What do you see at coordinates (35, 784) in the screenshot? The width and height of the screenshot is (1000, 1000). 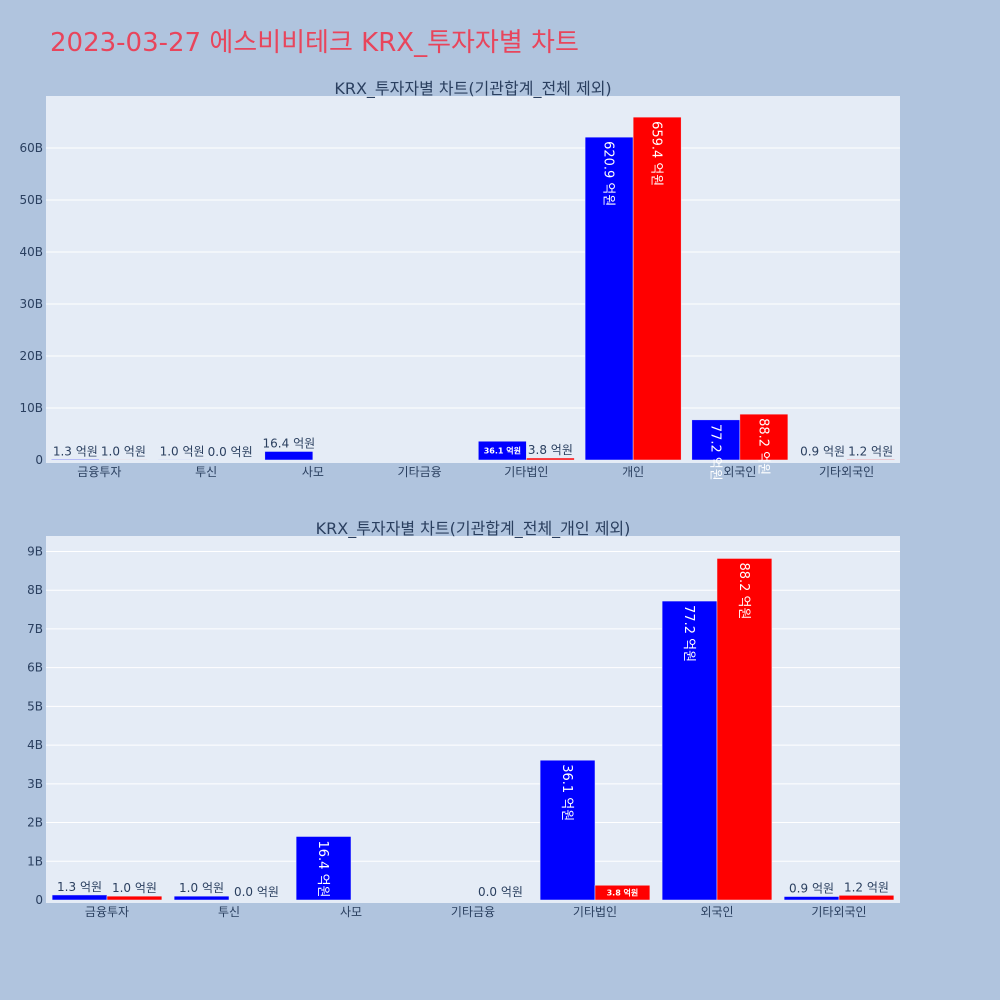 I see `y-tick-label: 3B` at bounding box center [35, 784].